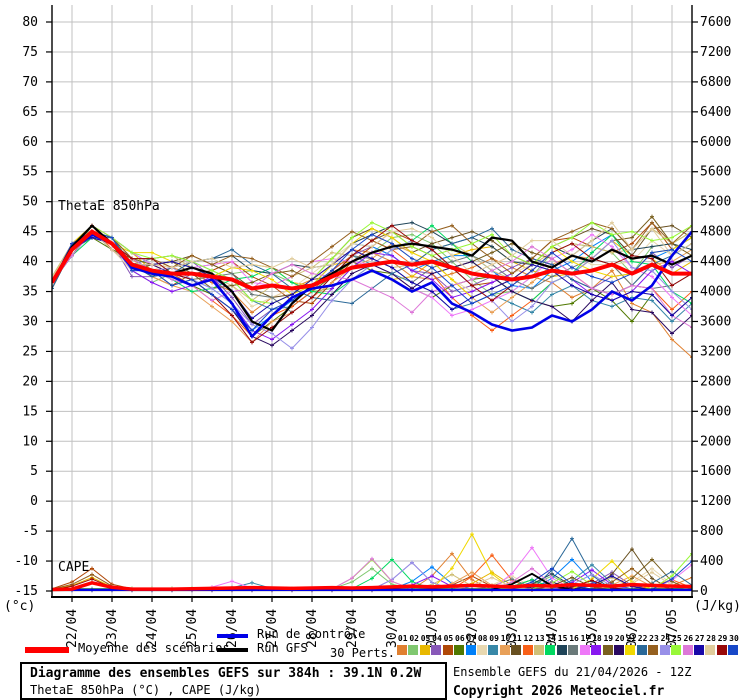  I want to click on svg-text: 26/04, so click(232, 628).